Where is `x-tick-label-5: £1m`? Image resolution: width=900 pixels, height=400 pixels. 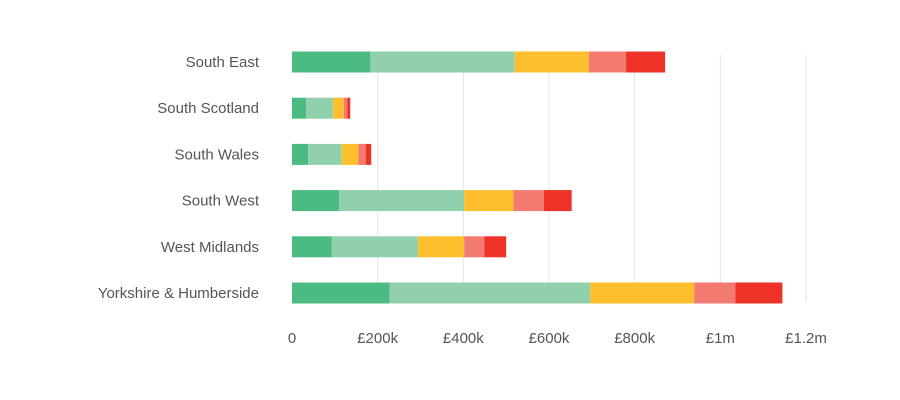
x-tick-label-5: £1m is located at coordinates (720, 338).